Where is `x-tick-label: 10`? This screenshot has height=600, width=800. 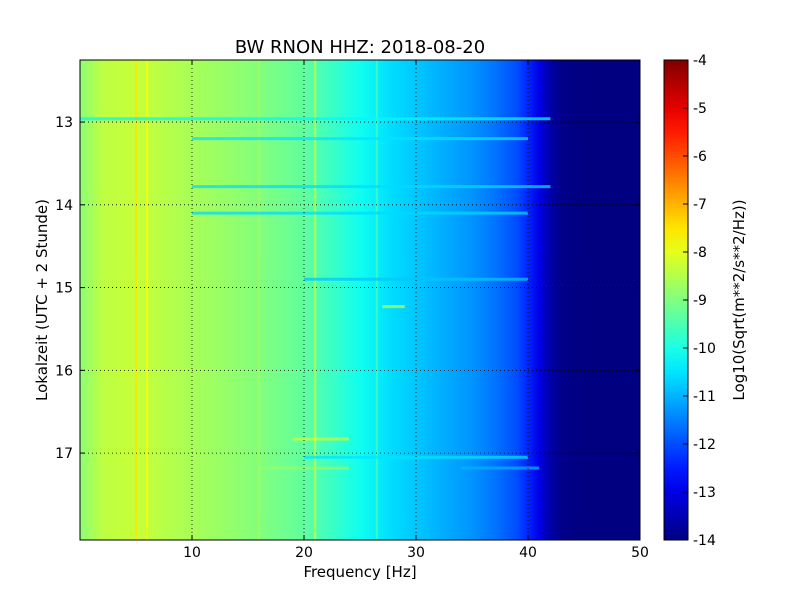 x-tick-label: 10 is located at coordinates (192, 553).